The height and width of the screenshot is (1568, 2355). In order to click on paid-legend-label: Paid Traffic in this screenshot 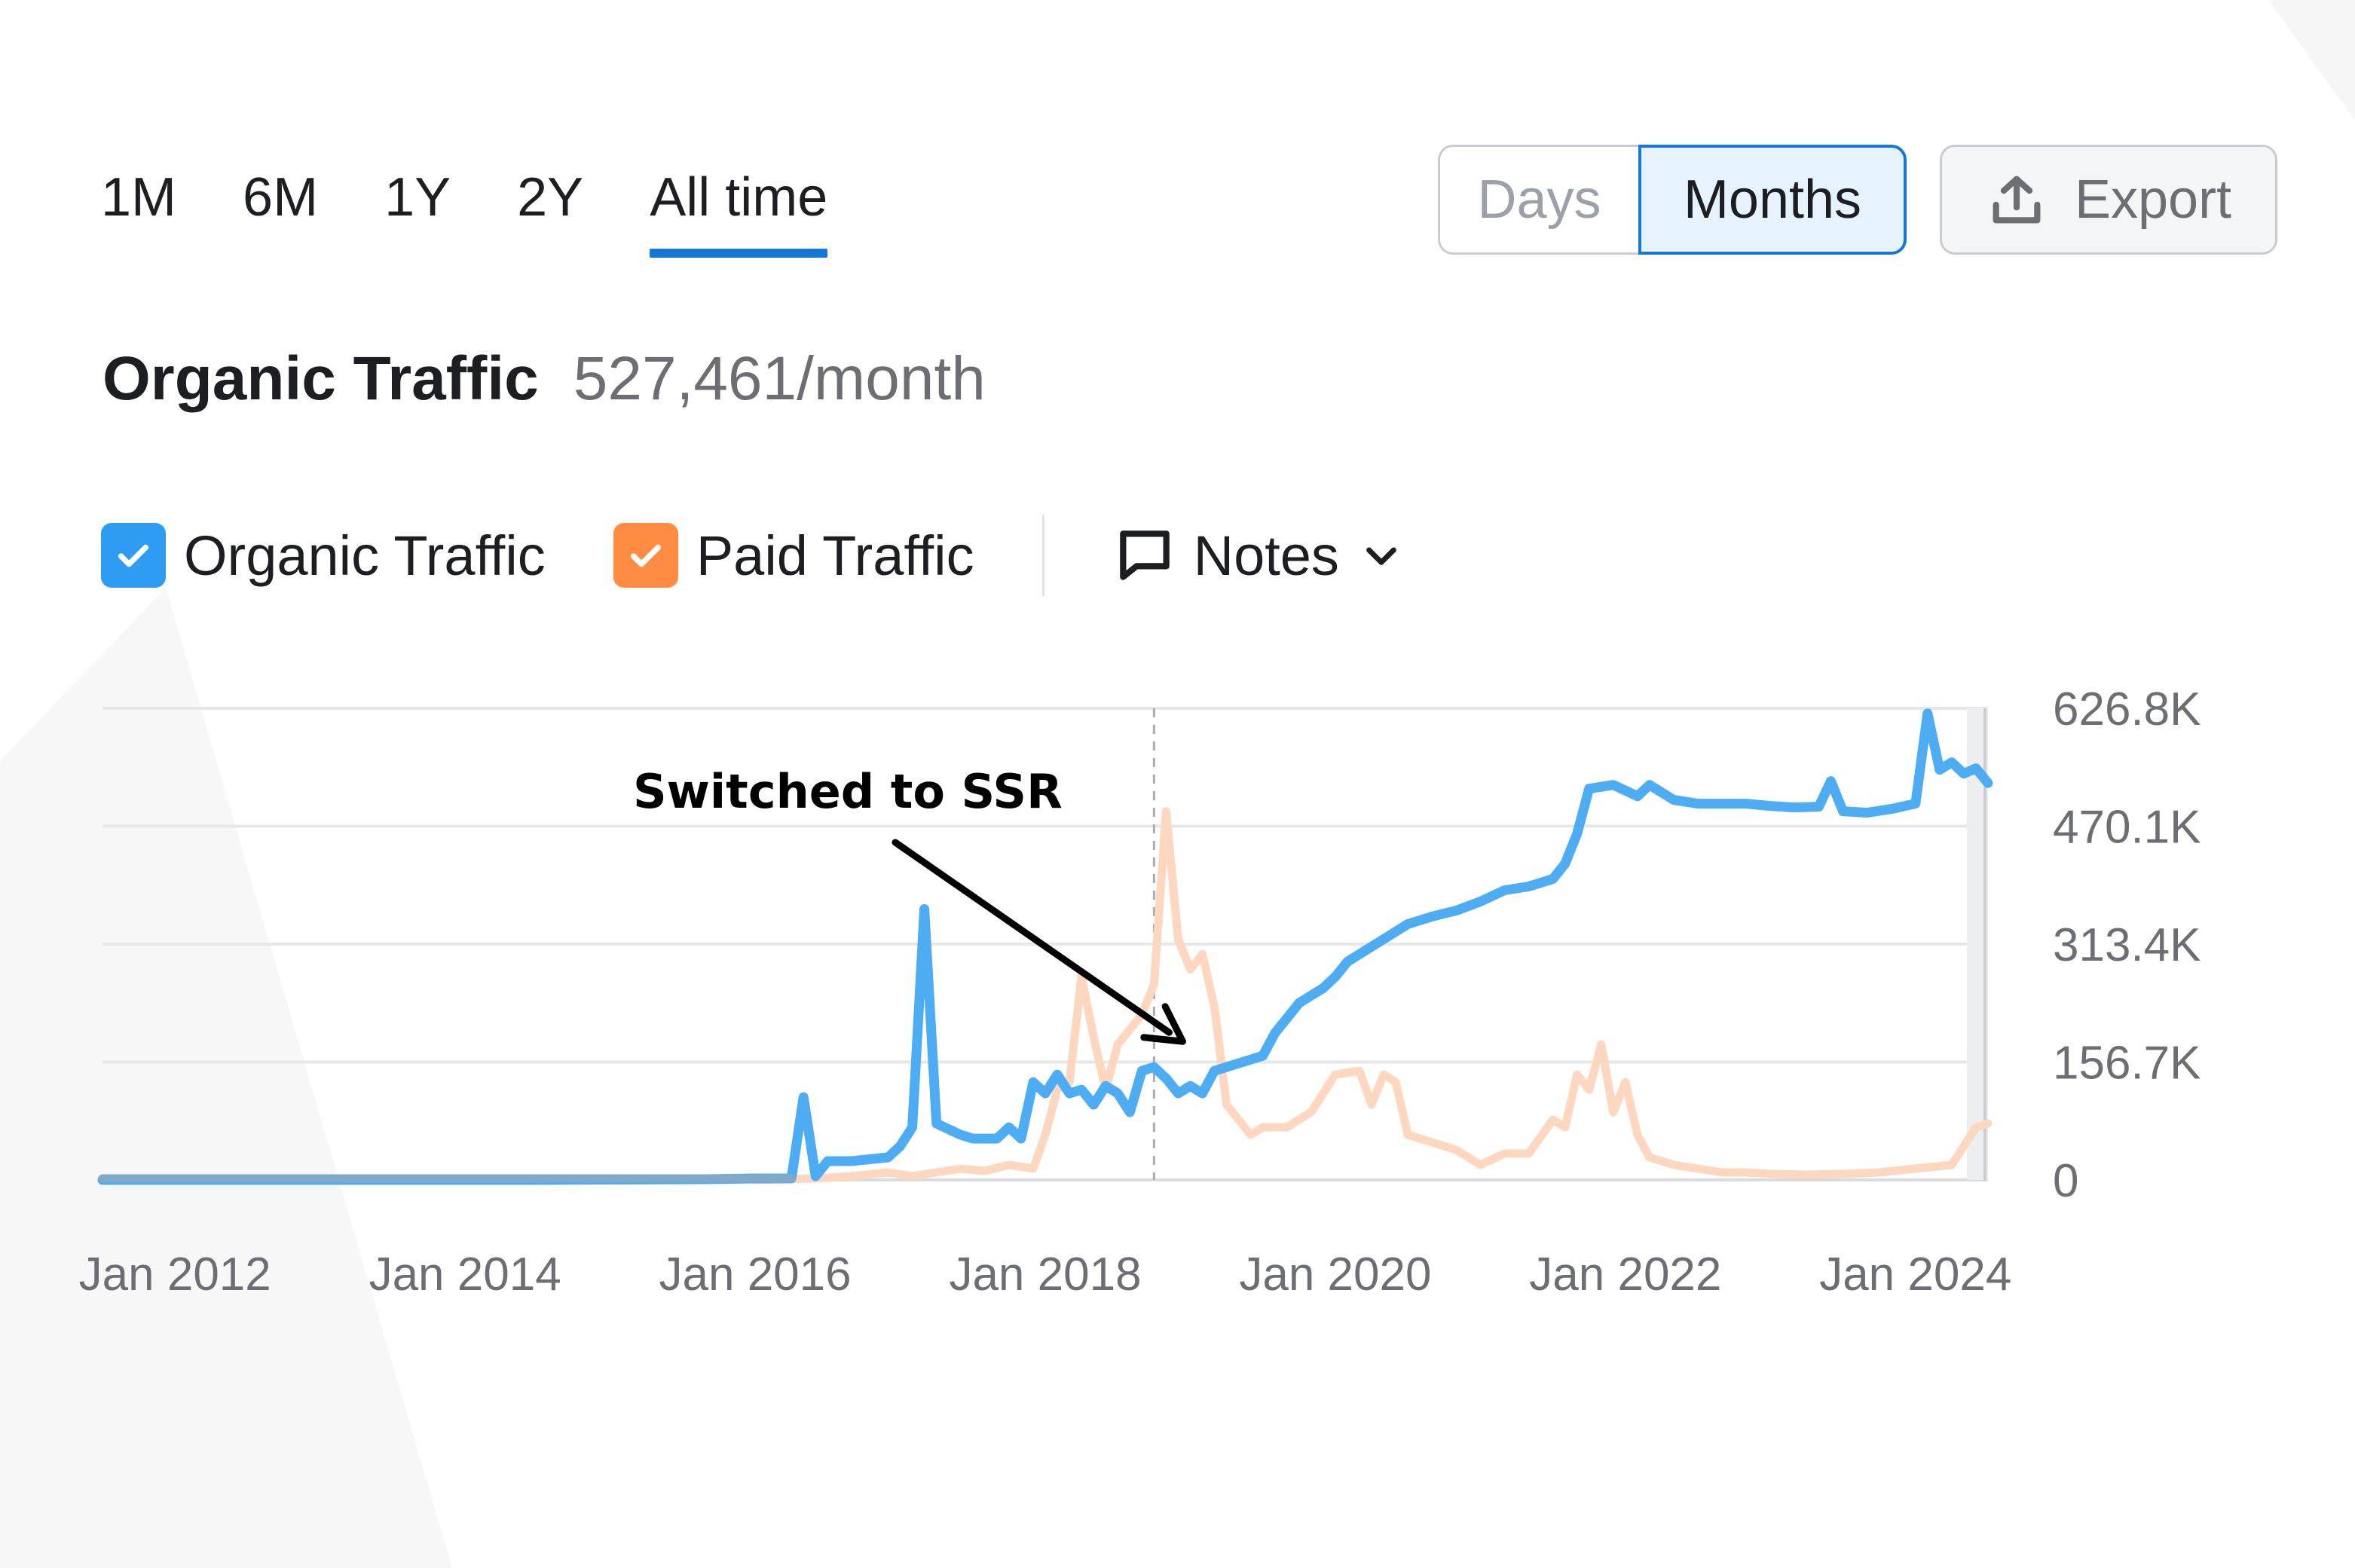, I will do `click(835, 555)`.